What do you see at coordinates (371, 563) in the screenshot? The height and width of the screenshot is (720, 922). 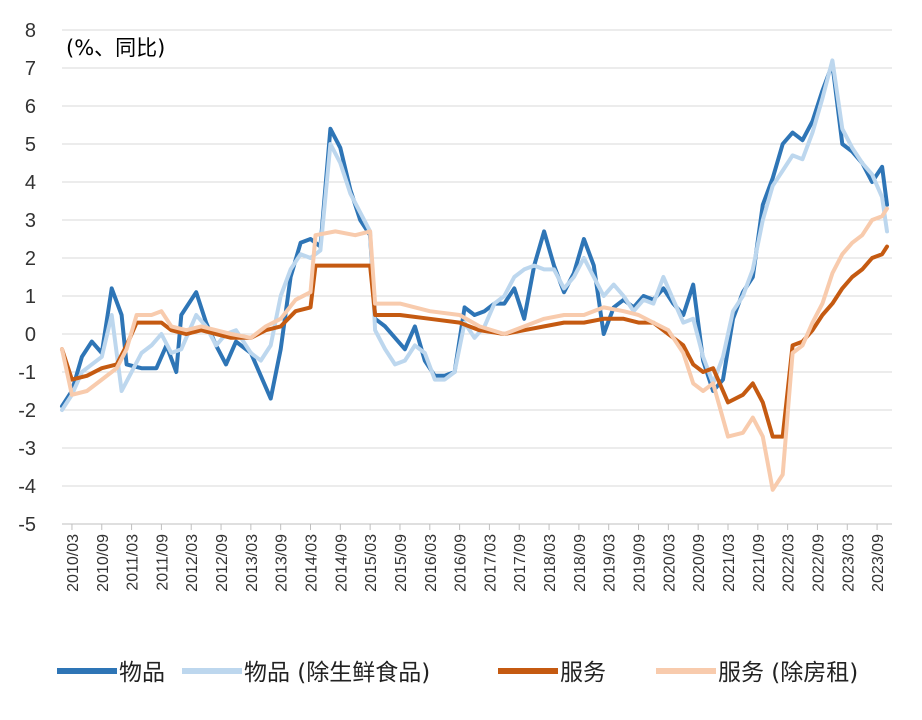 I see `x-tick-label: 2015/03` at bounding box center [371, 563].